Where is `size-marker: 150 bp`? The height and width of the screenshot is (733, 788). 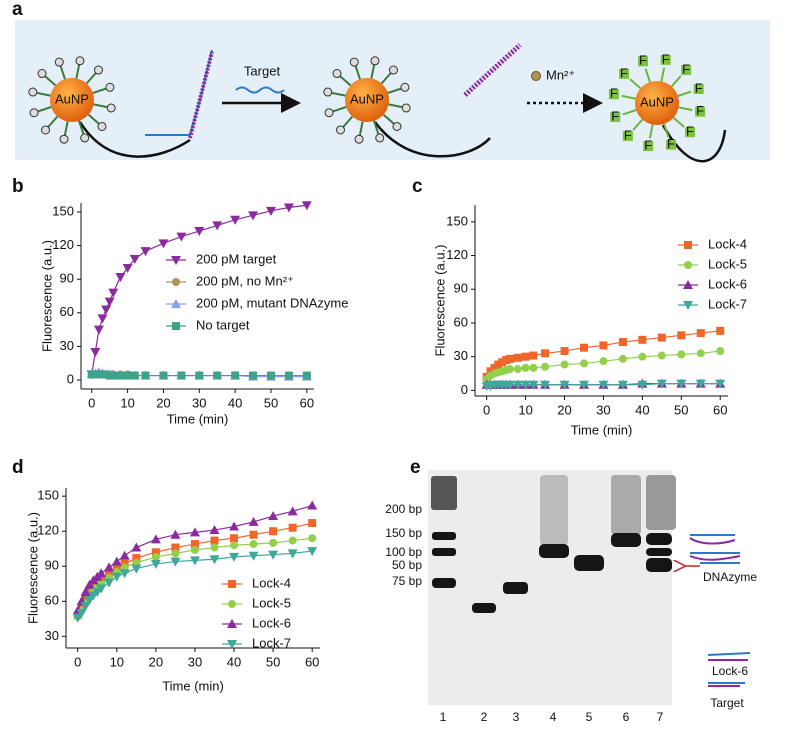
size-marker: 150 bp is located at coordinates (403, 533).